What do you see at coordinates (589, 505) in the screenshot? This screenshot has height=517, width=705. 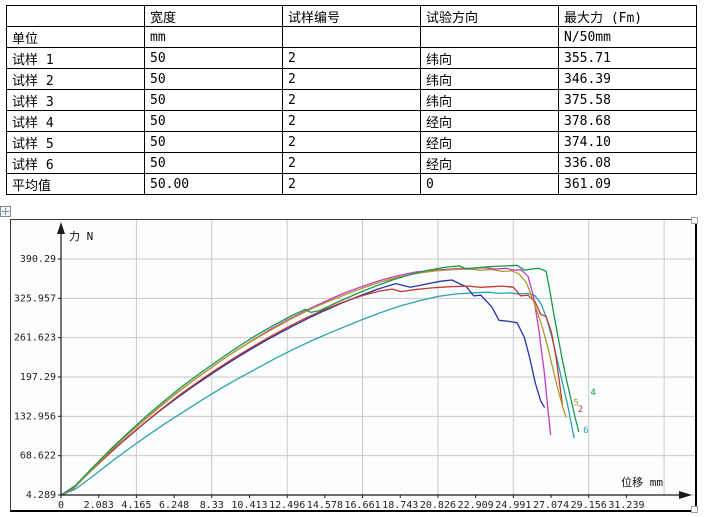 I see `x-tick-label: 29.156` at bounding box center [589, 505].